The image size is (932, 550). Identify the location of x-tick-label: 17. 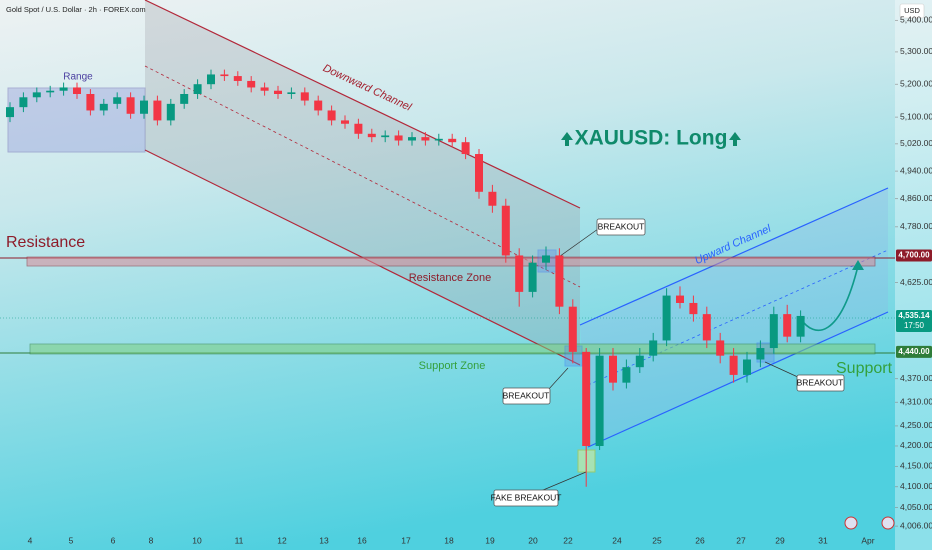
(406, 540).